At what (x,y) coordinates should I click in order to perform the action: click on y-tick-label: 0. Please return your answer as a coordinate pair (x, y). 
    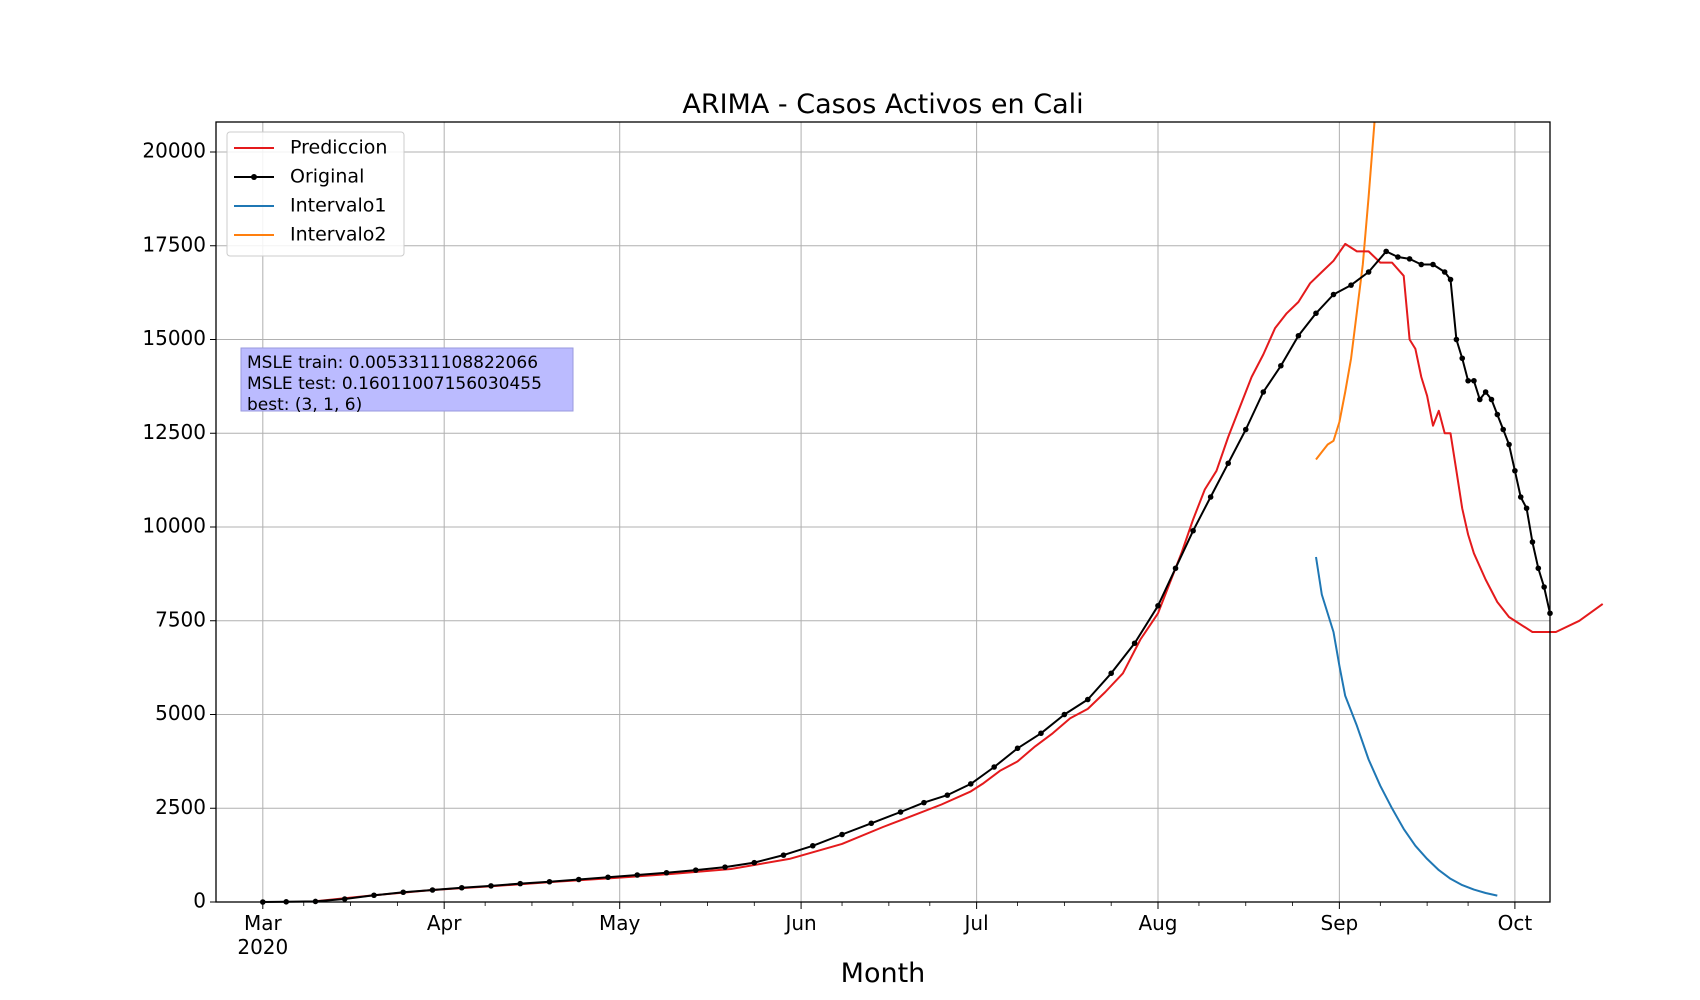
    Looking at the image, I should click on (199, 901).